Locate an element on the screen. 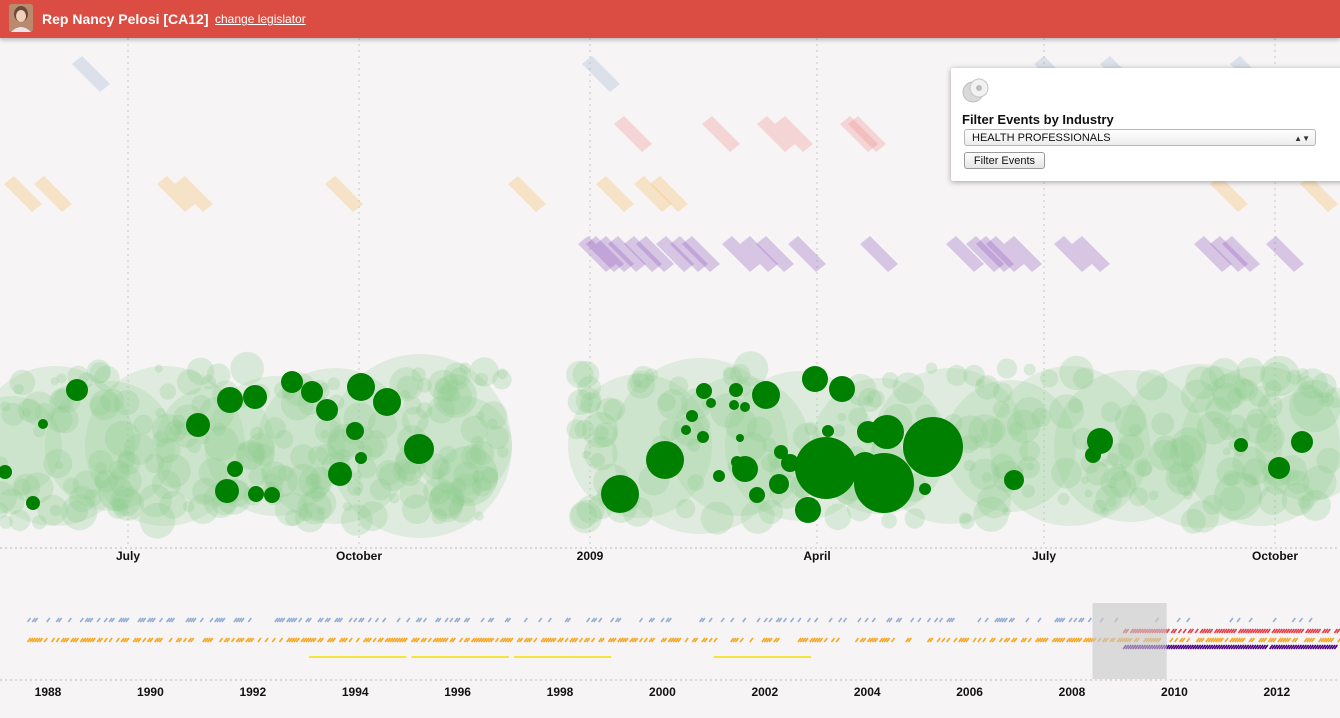 The height and width of the screenshot is (718, 1340). industry-select: HEALTH PROFESSIONALS ▲▼ is located at coordinates (1140, 137).